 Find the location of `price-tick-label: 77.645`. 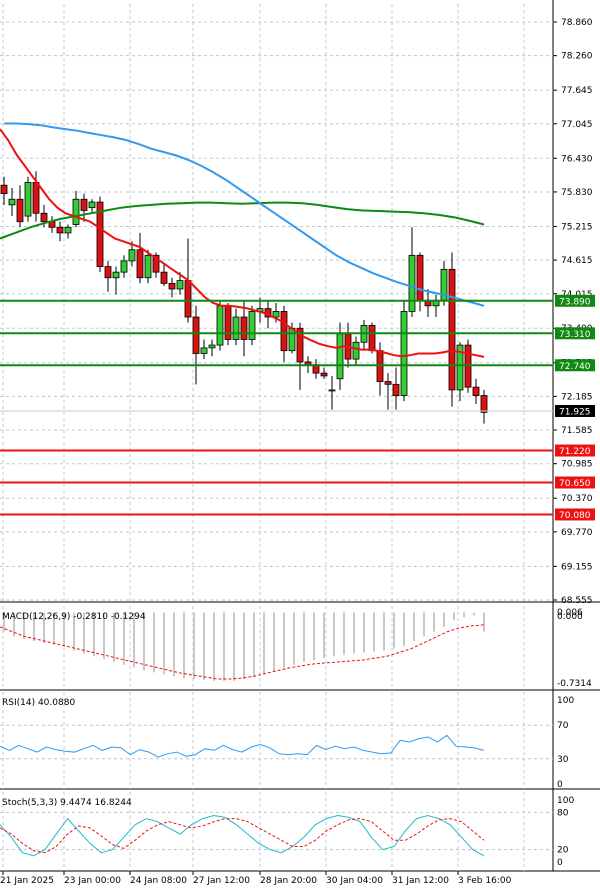

price-tick-label: 77.645 is located at coordinates (577, 91).